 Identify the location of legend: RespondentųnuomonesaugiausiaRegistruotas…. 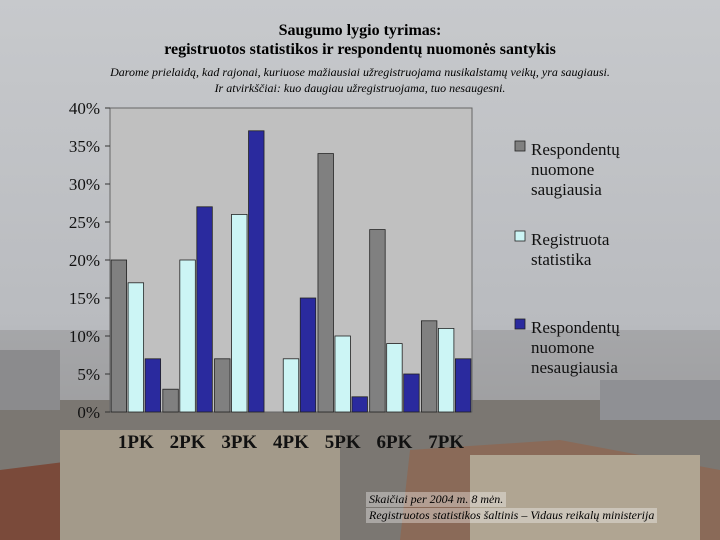
(567, 258).